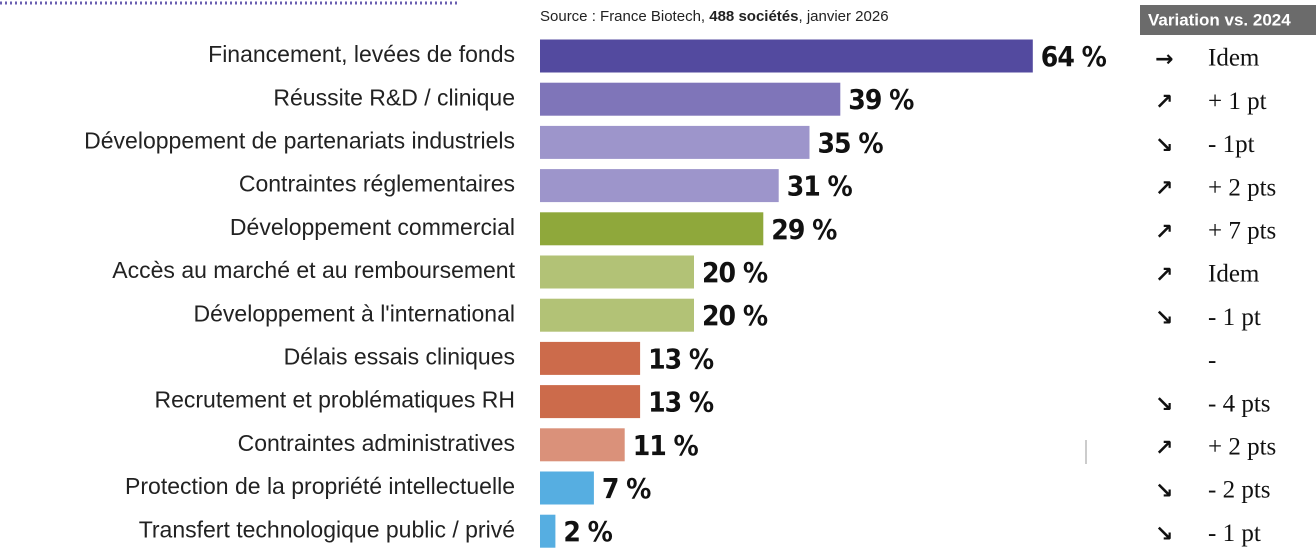 This screenshot has width=1316, height=550. Describe the element at coordinates (1239, 490) in the screenshot. I see `variation-text: - 2 pts` at that location.